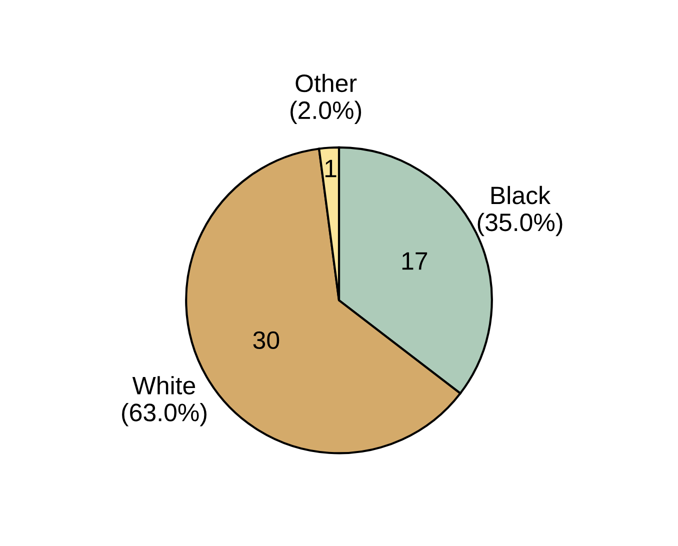 This screenshot has height=546, width=678. What do you see at coordinates (164, 401) in the screenshot?
I see `slice-label: White (63.0%)` at bounding box center [164, 401].